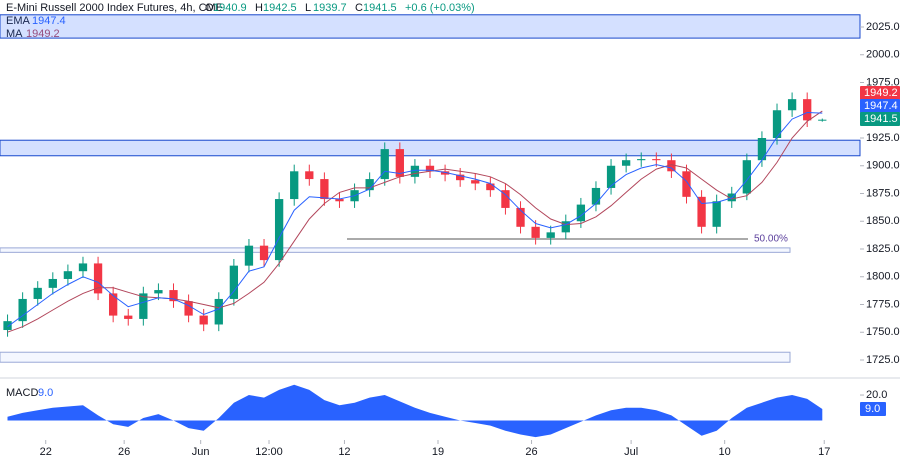 Image resolution: width=900 pixels, height=457 pixels. What do you see at coordinates (883, 82) in the screenshot?
I see `y-tick-label: 1975.0` at bounding box center [883, 82].